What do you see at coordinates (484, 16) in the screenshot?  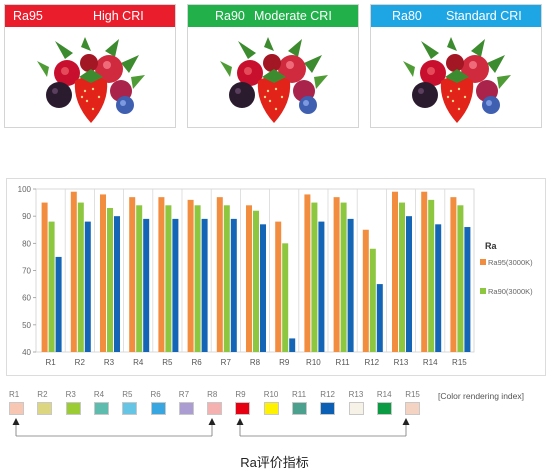 I see `card-desc: Standard CRI` at bounding box center [484, 16].